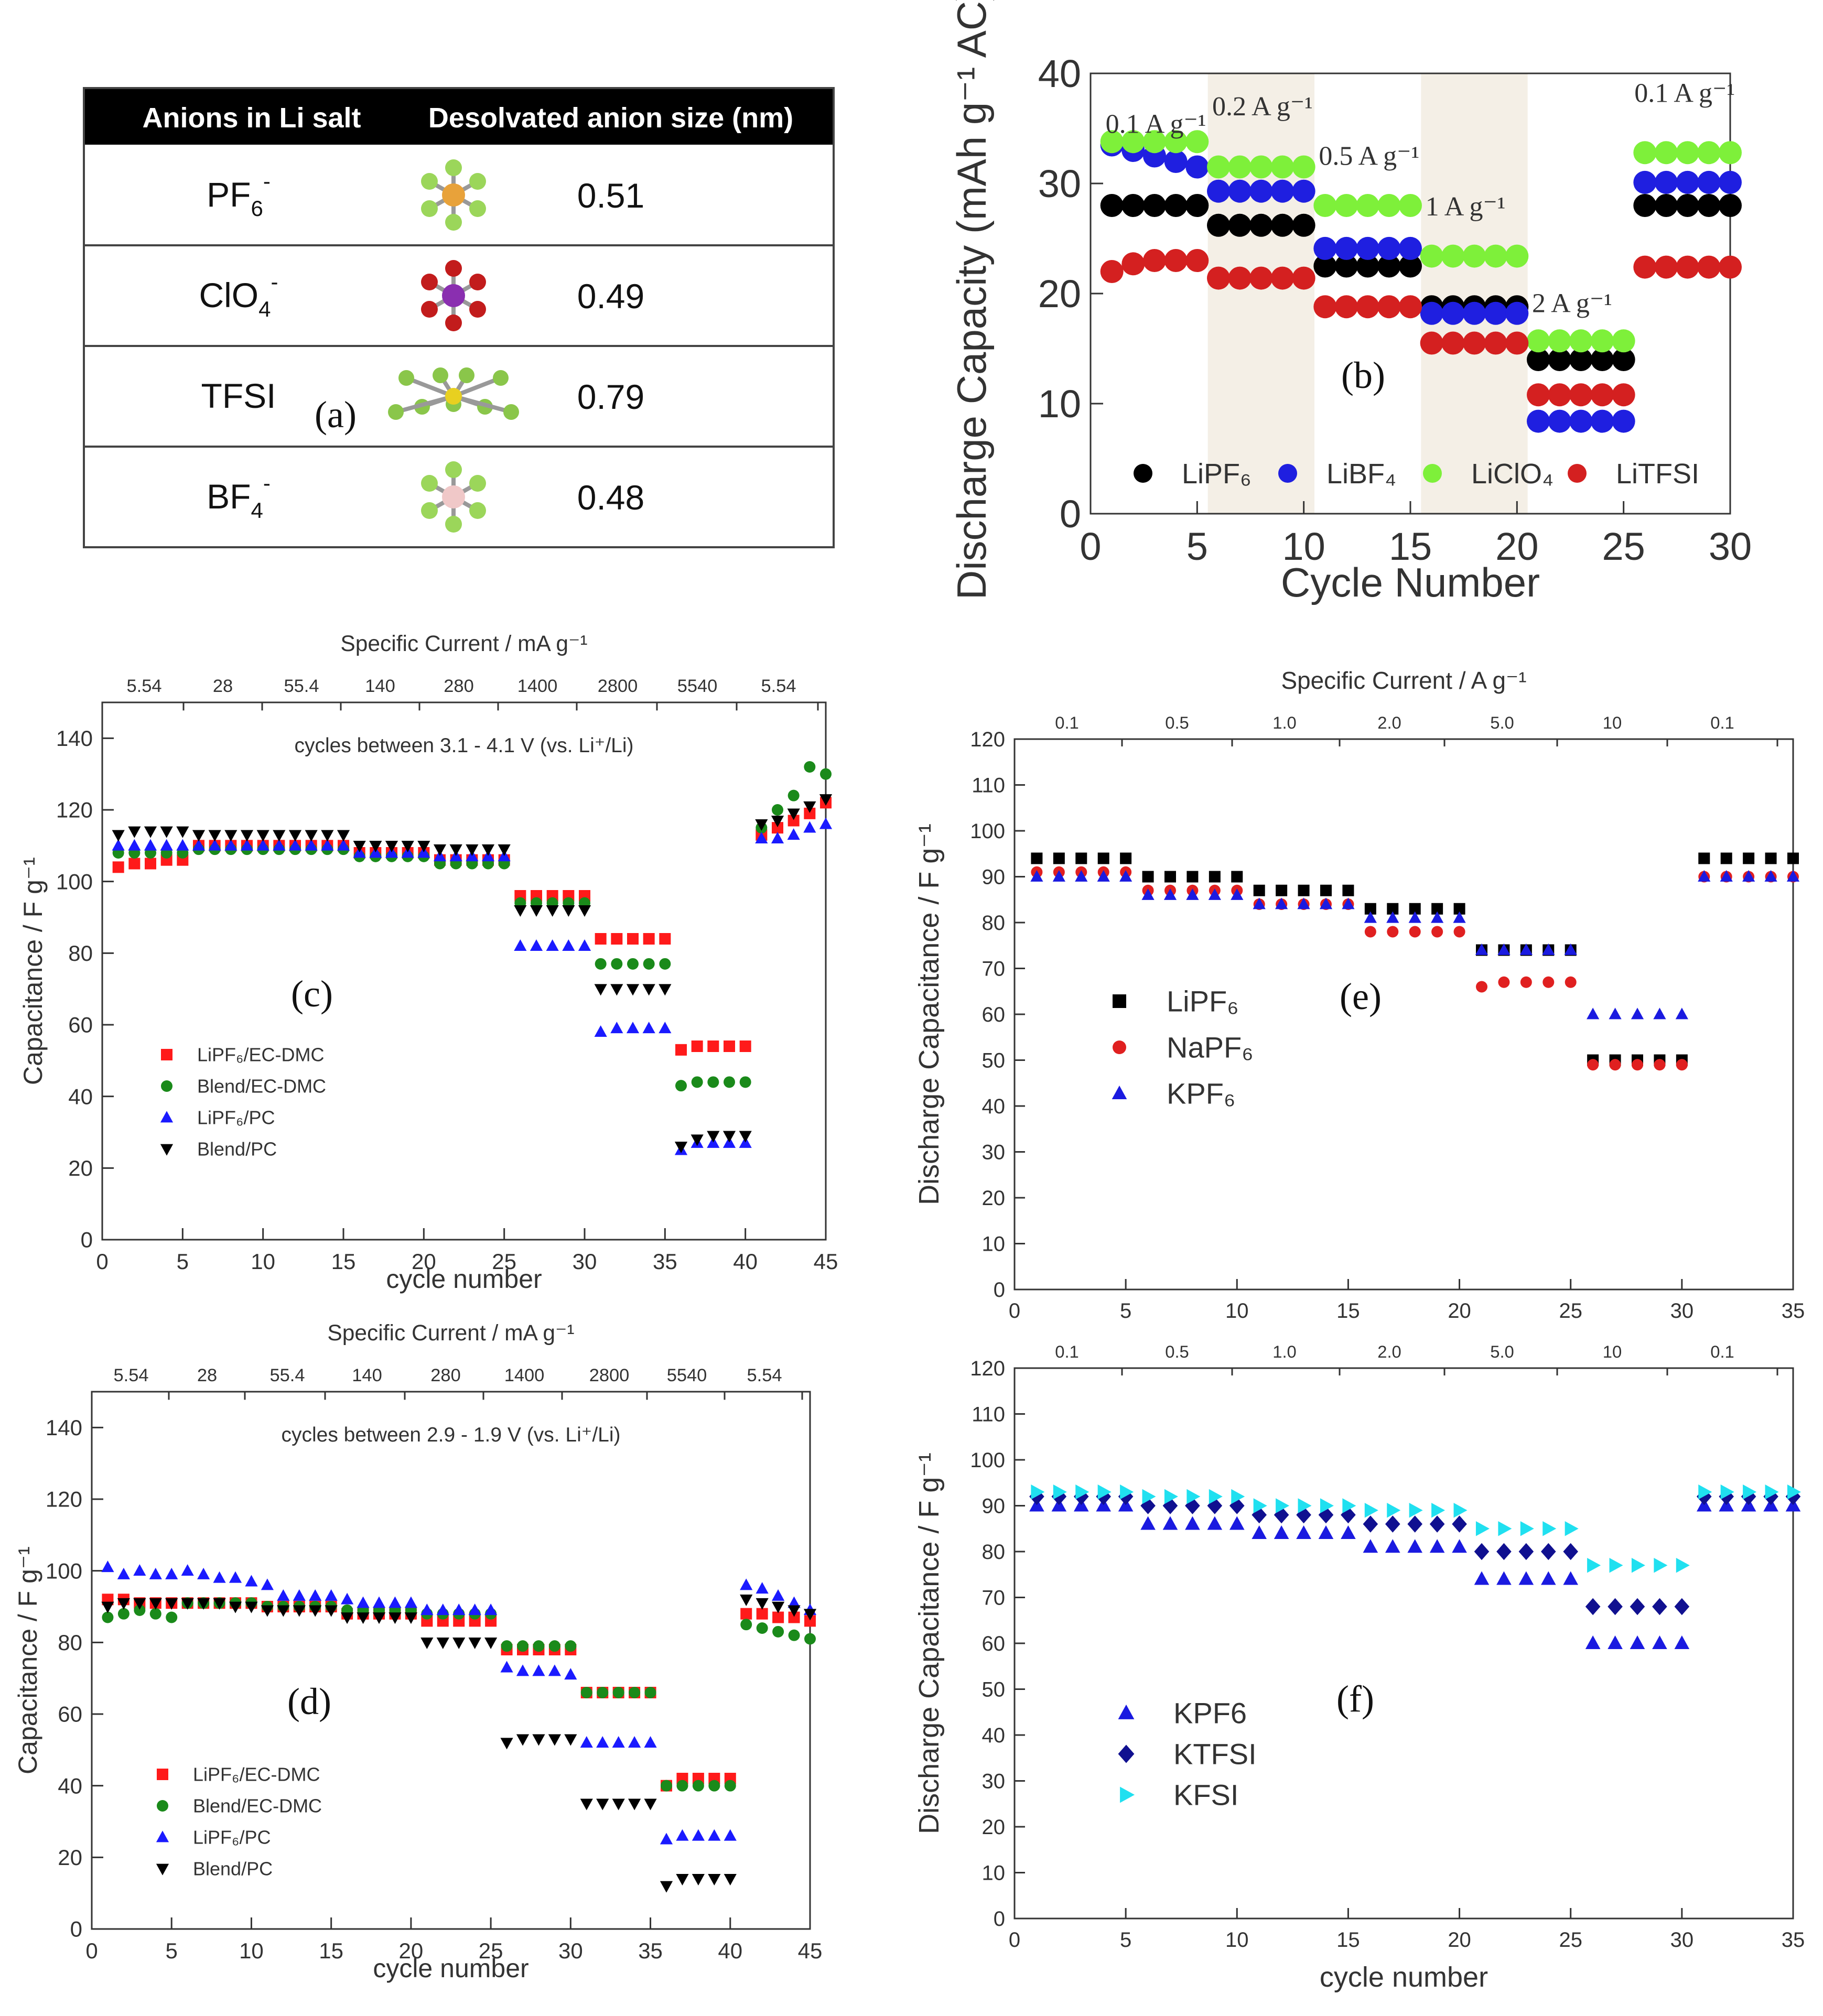  I want to click on legend-marker, so click(162, 1836).